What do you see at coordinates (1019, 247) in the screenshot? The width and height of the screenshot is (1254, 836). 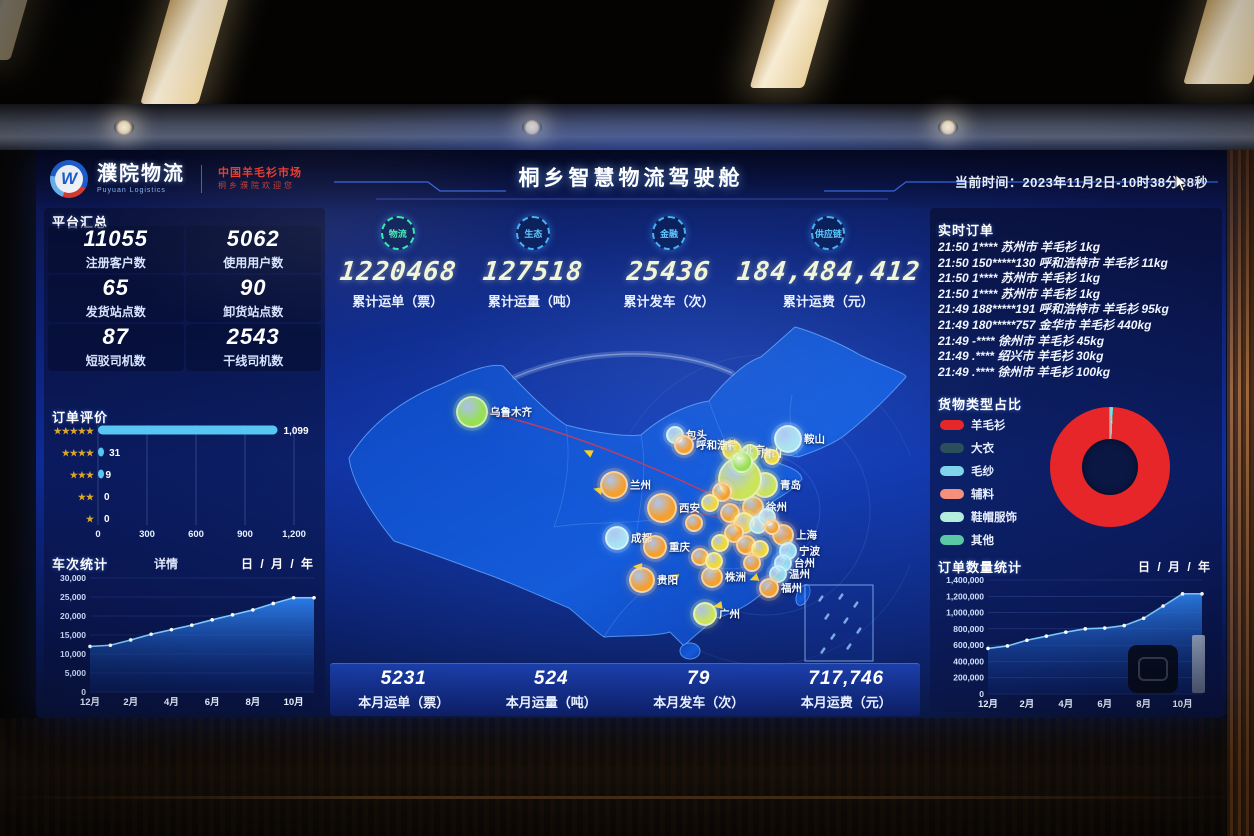 I see `order-row: 21:50 1**** 苏州市 羊毛衫 1kg` at bounding box center [1019, 247].